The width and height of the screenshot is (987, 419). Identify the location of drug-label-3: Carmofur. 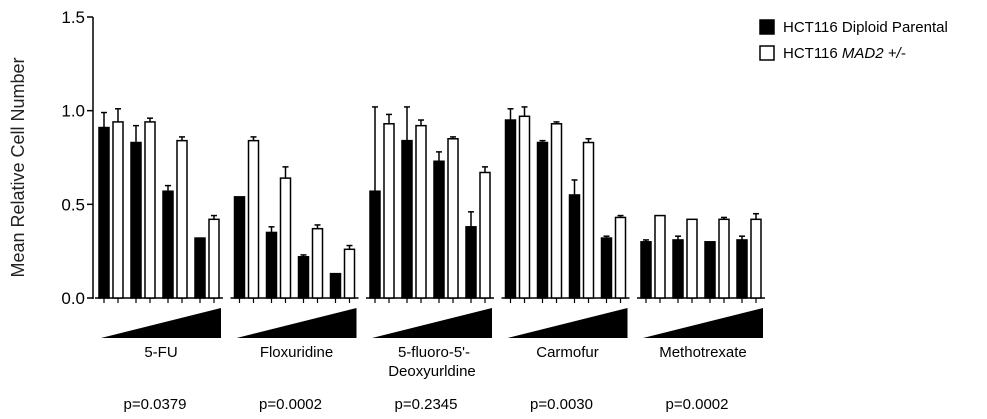
(567, 352).